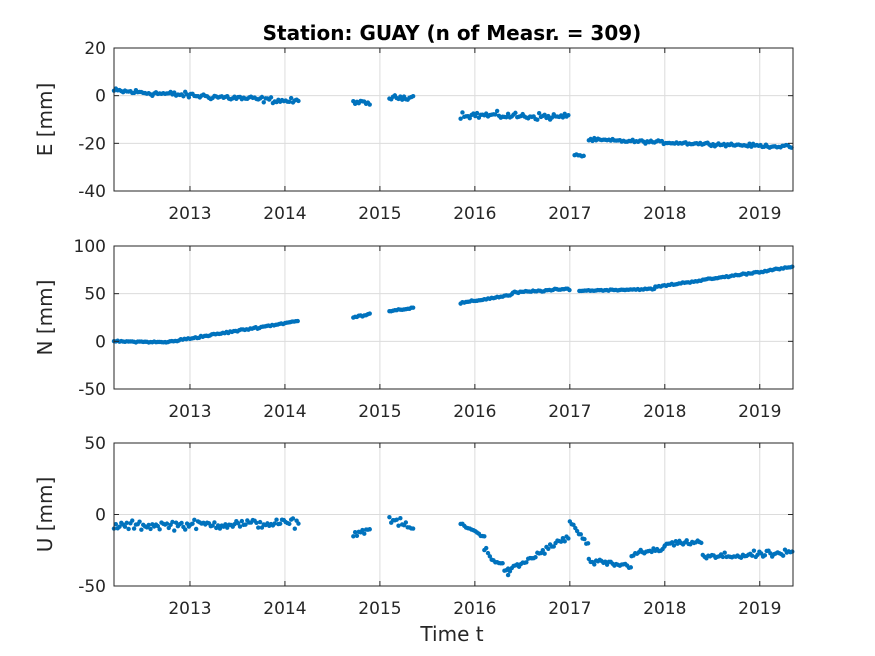  I want to click on y-axis-label-N: N [mm], so click(45, 318).